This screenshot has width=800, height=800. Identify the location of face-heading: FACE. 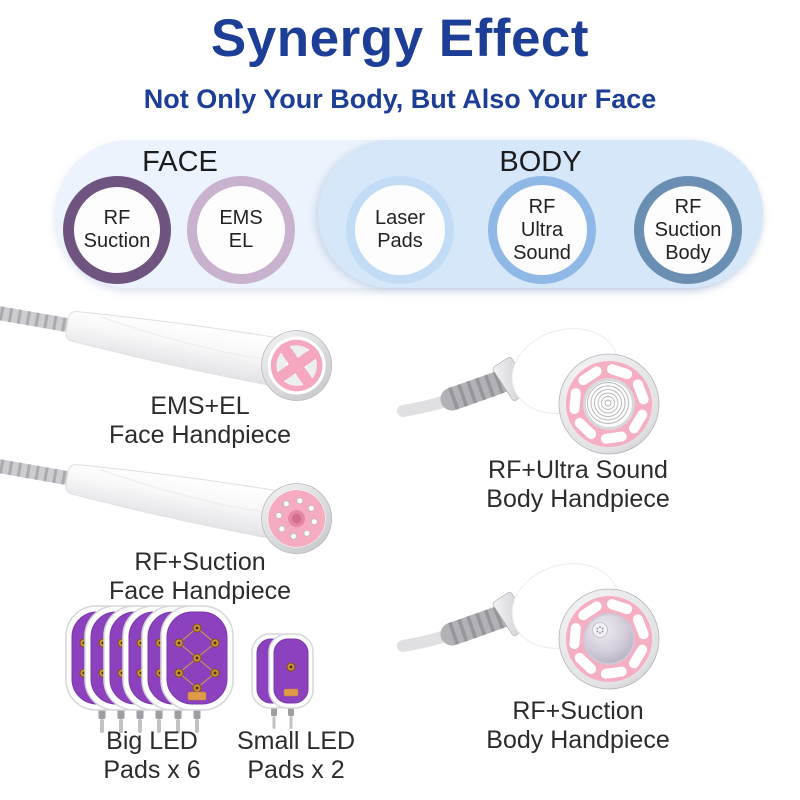
(180, 162).